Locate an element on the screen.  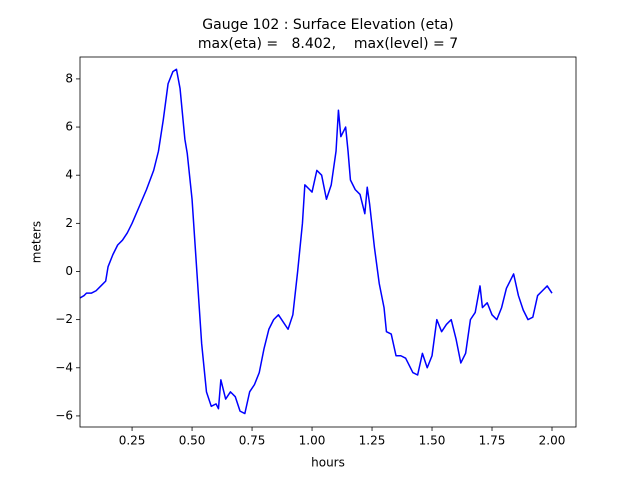
y-tick-label: 6 is located at coordinates (69, 127).